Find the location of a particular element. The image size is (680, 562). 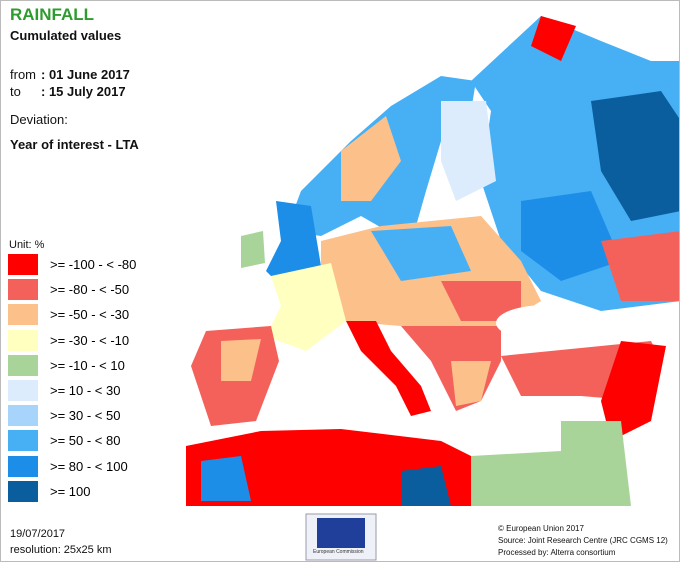

from-label: from is located at coordinates (23, 74).